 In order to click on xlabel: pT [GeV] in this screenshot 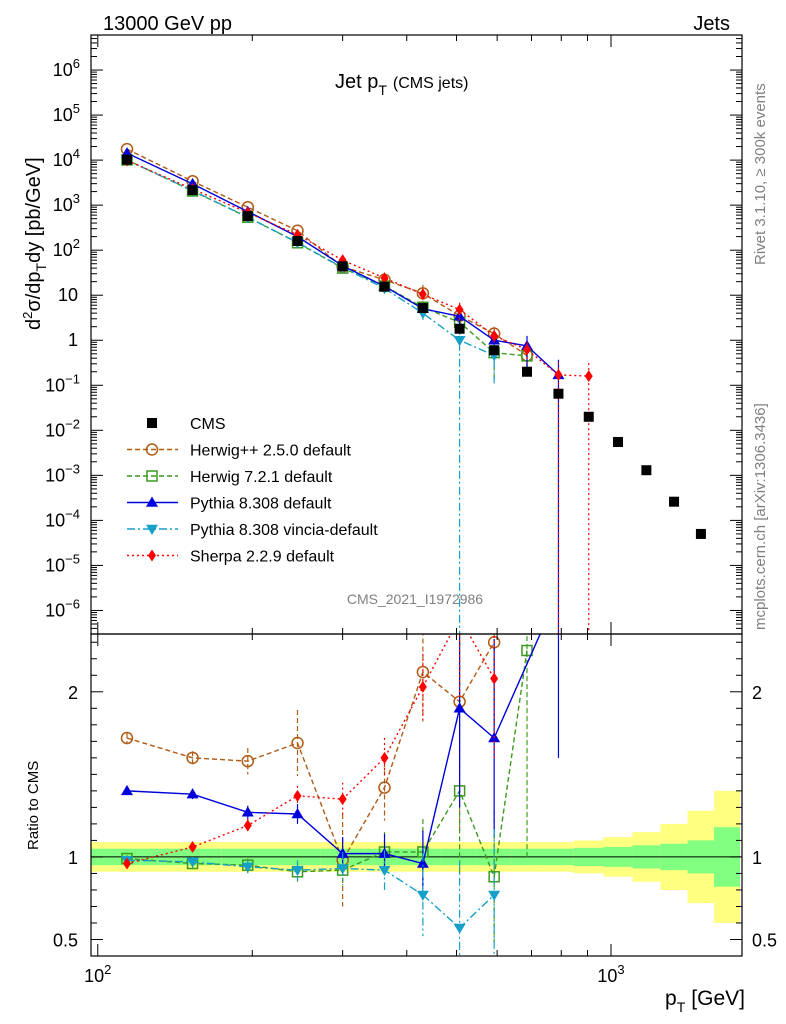, I will do `click(705, 1001)`.